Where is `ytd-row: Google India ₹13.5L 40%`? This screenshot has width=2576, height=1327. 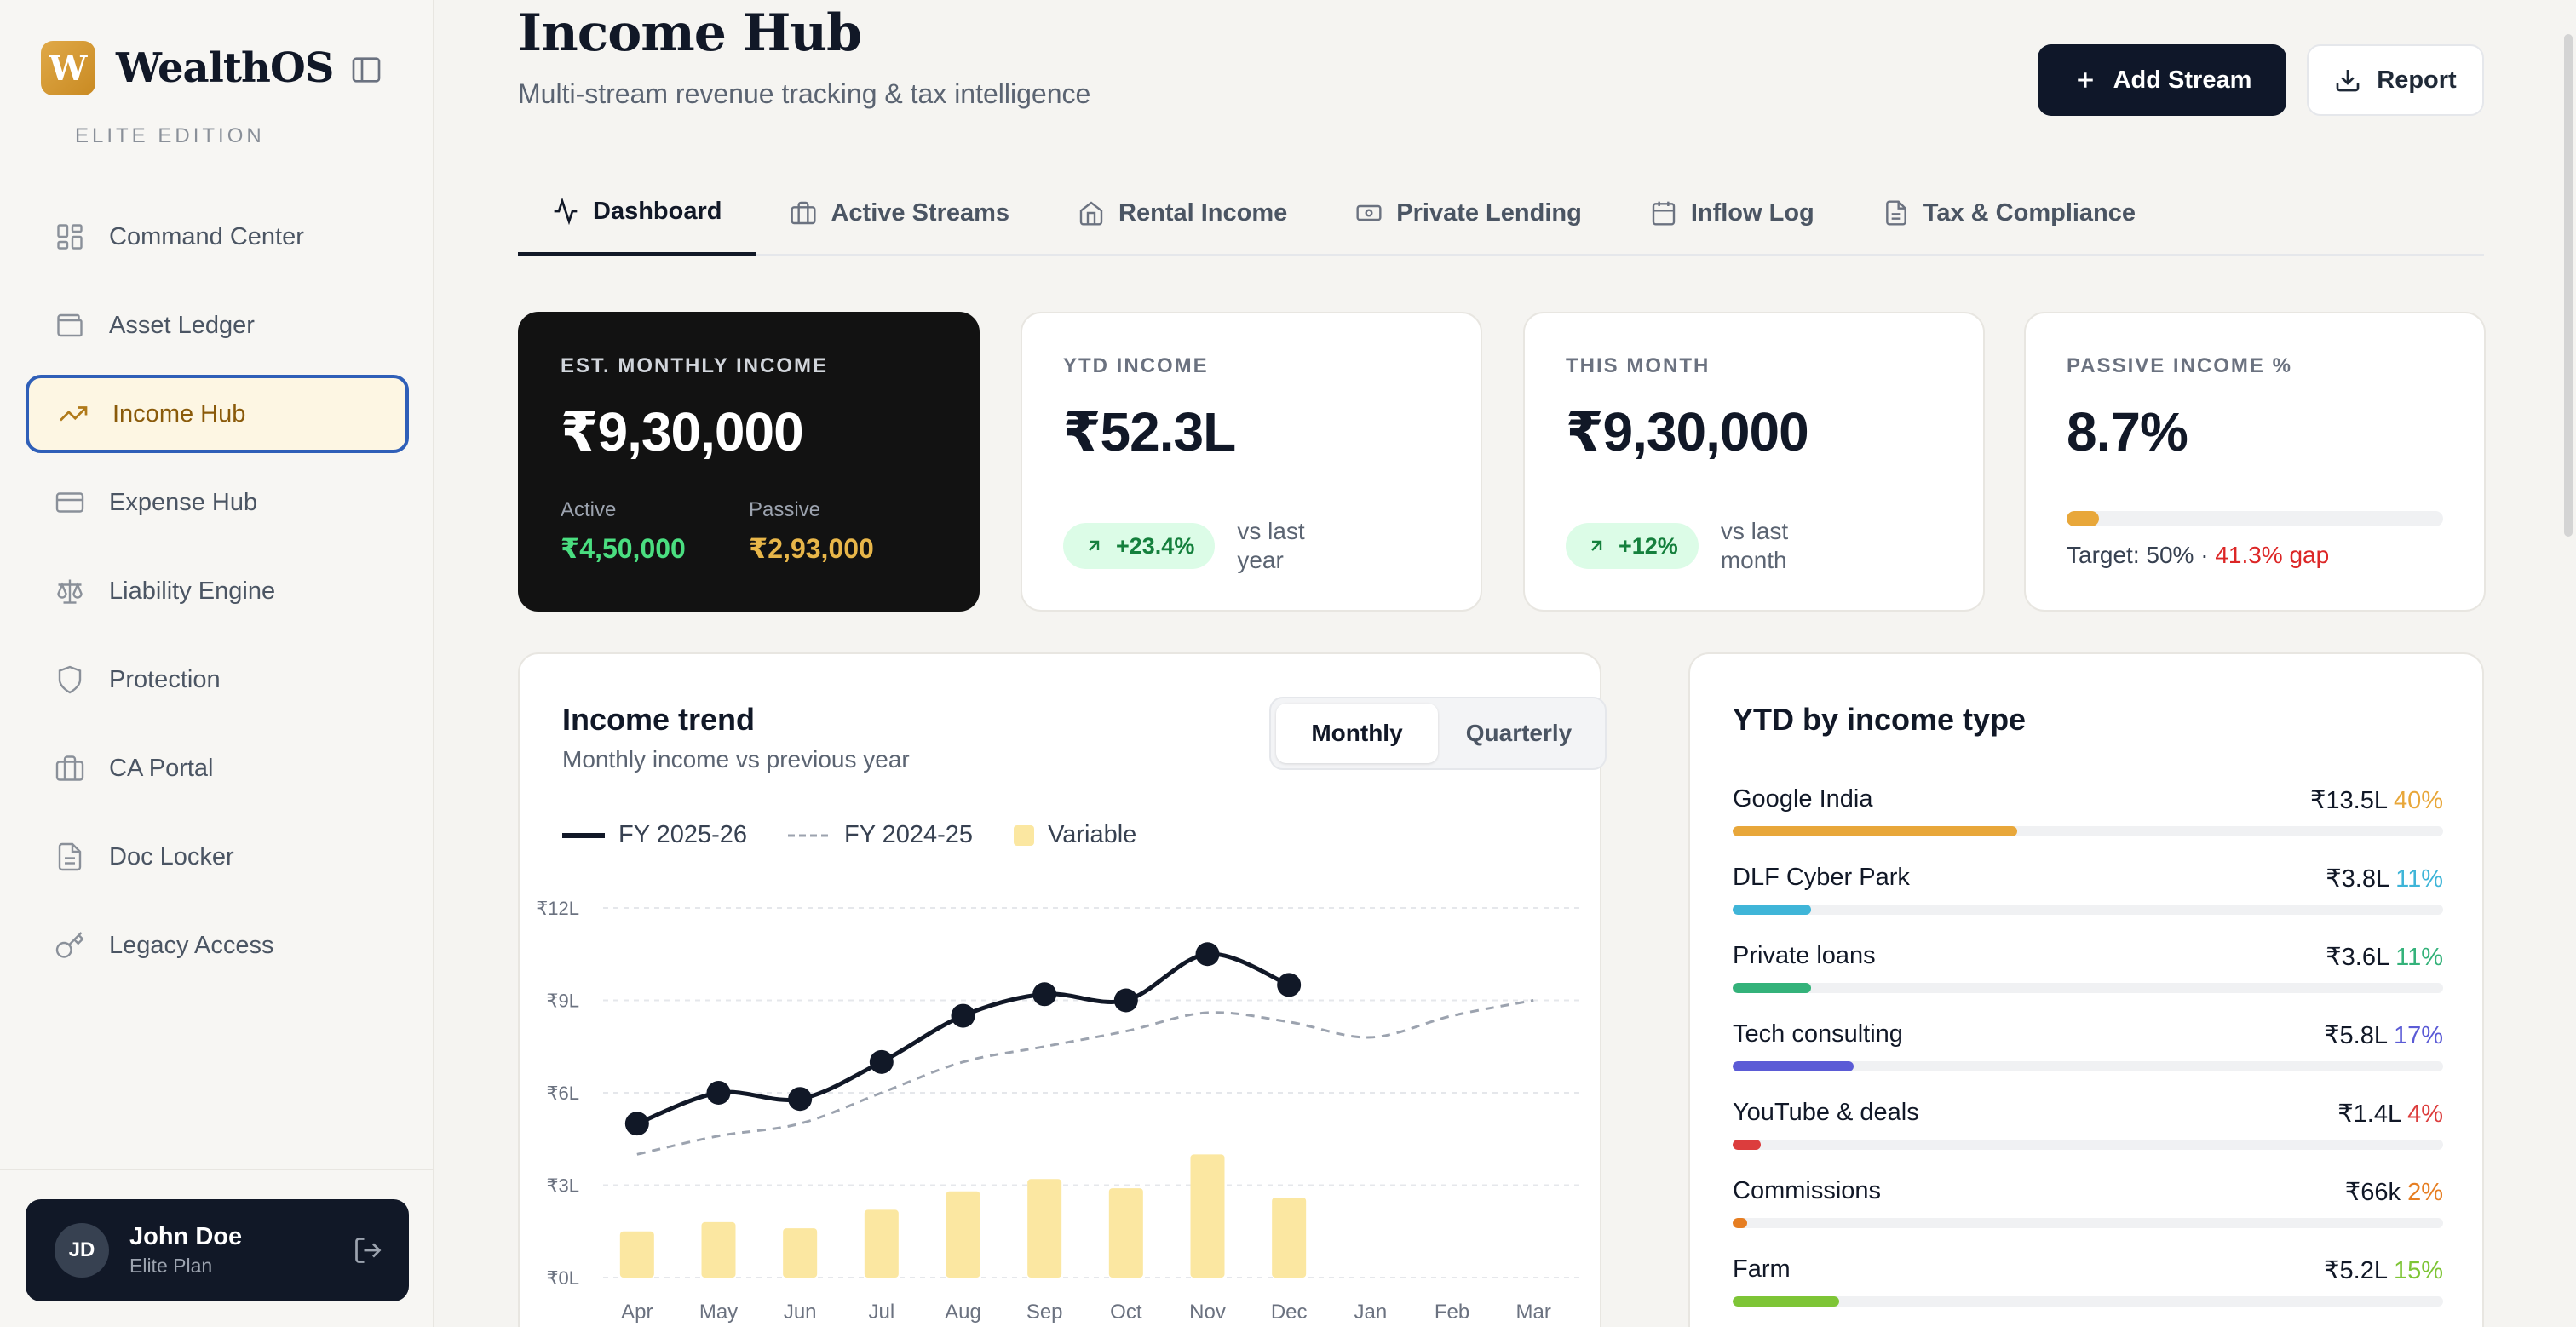
ytd-row: Google India ₹13.5L 40% is located at coordinates (2088, 824).